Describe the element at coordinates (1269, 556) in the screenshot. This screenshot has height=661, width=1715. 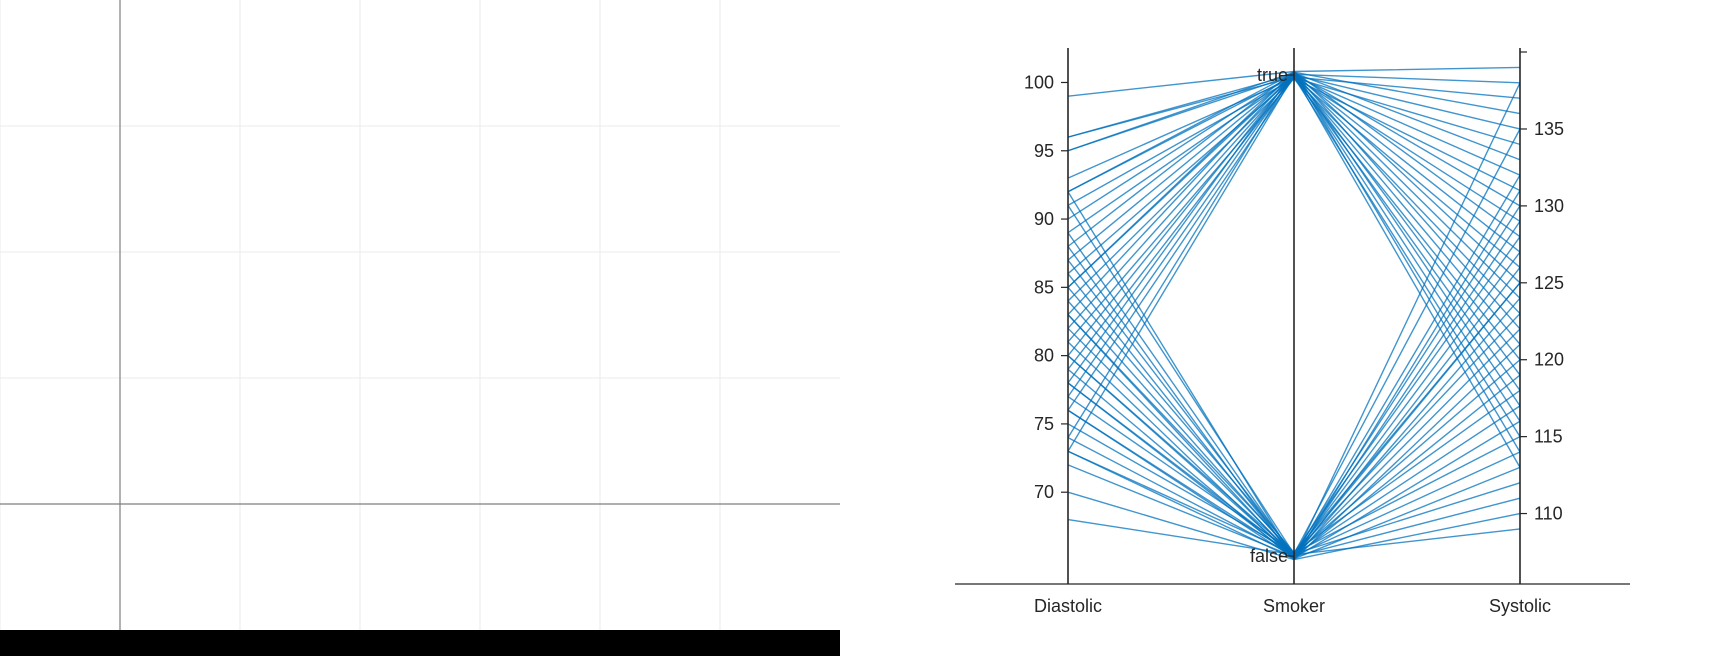
I see `smoker-category-label: false` at that location.